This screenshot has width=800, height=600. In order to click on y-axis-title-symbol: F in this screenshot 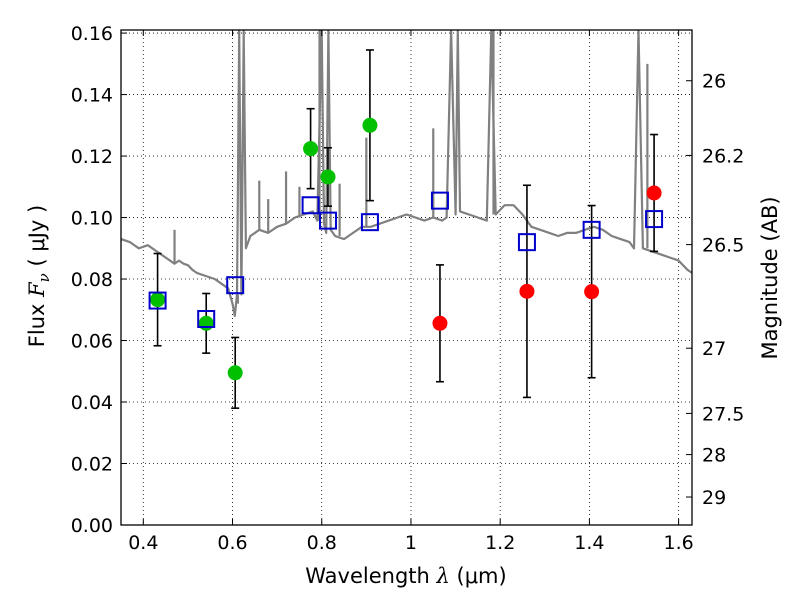, I will do `click(37, 289)`.